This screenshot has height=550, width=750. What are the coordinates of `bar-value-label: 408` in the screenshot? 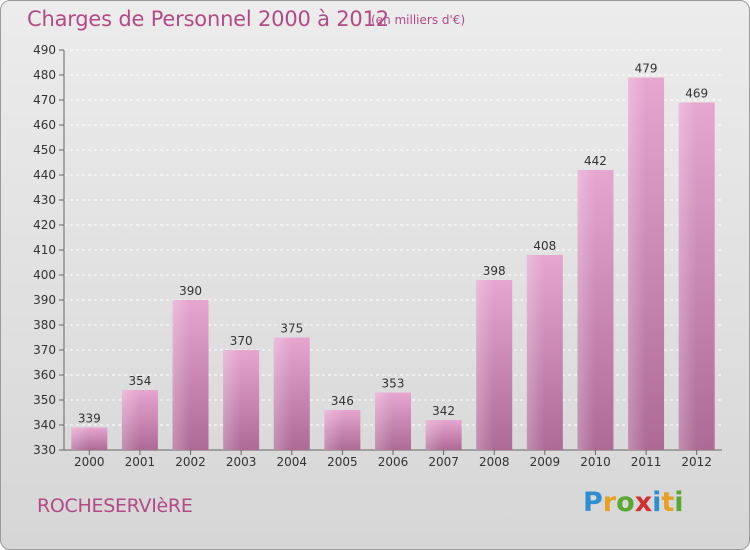 It's located at (544, 246).